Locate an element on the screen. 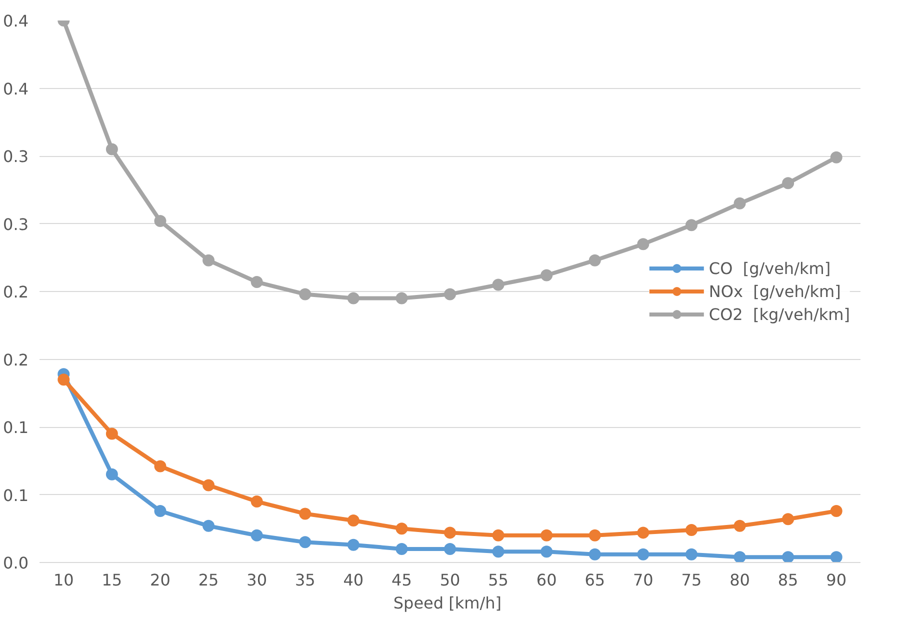 This screenshot has height=621, width=906. x-tick-label: 55 is located at coordinates (498, 580).